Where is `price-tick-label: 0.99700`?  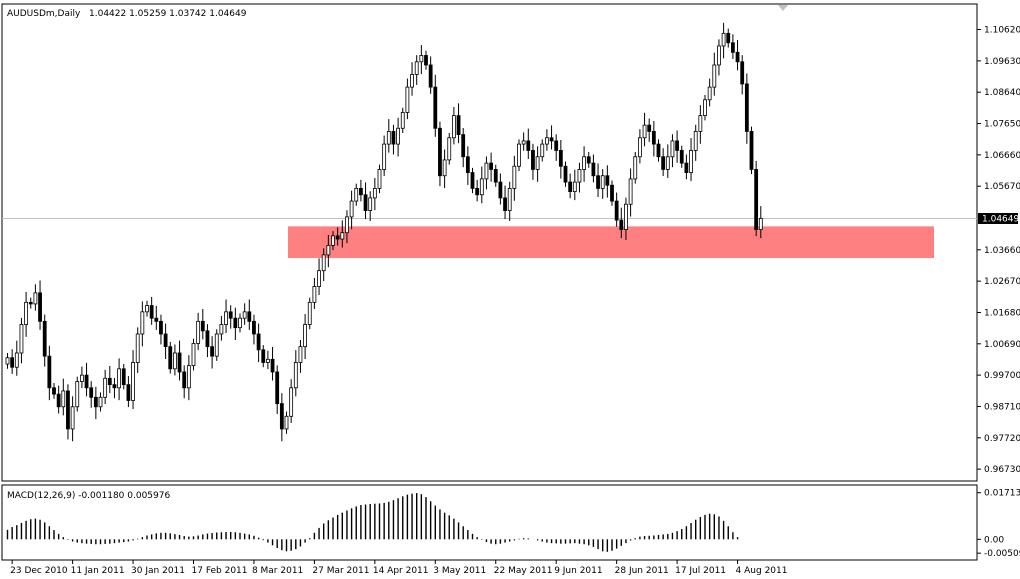 price-tick-label: 0.99700 is located at coordinates (1002, 376).